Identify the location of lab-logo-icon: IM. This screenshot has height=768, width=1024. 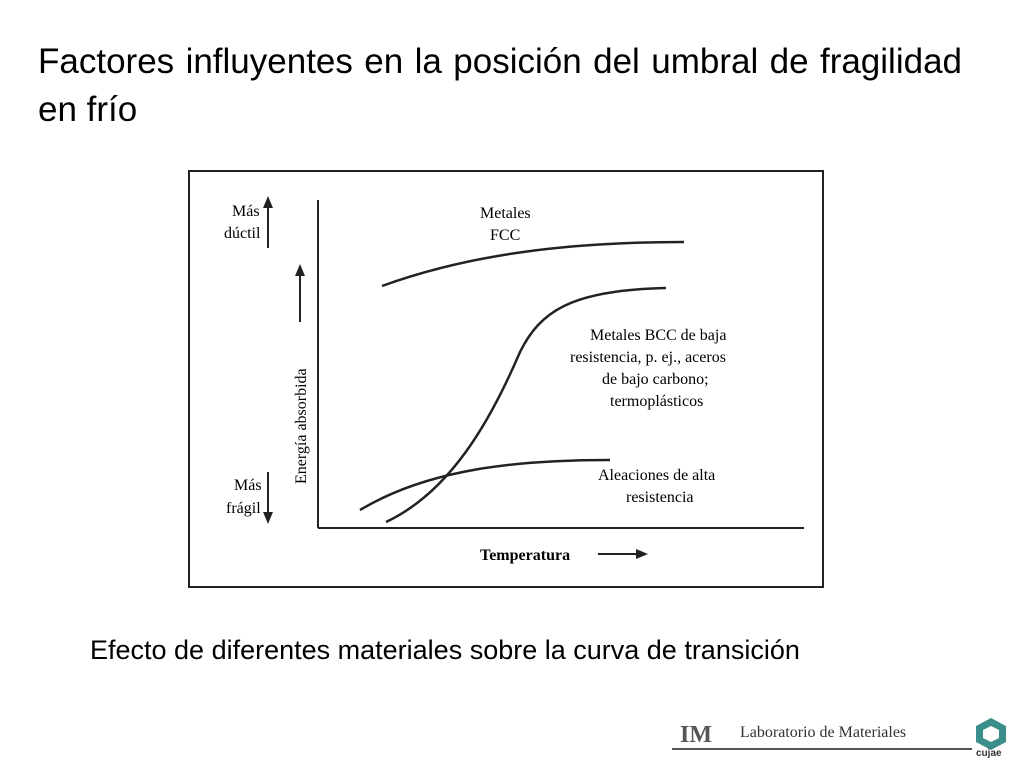
(699, 733).